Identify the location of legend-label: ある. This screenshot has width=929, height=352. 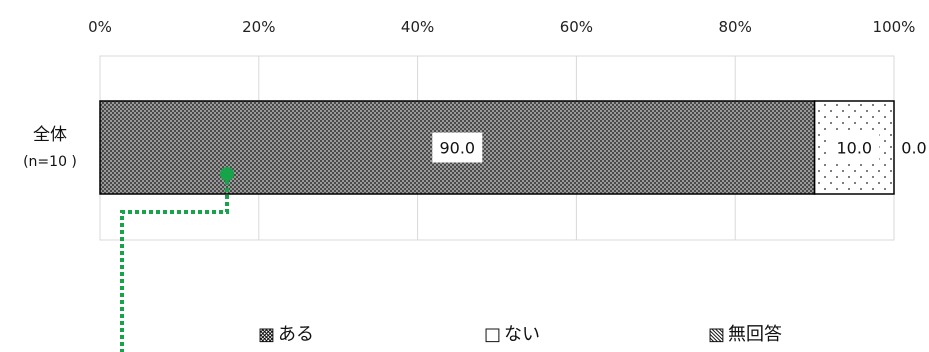
(296, 334).